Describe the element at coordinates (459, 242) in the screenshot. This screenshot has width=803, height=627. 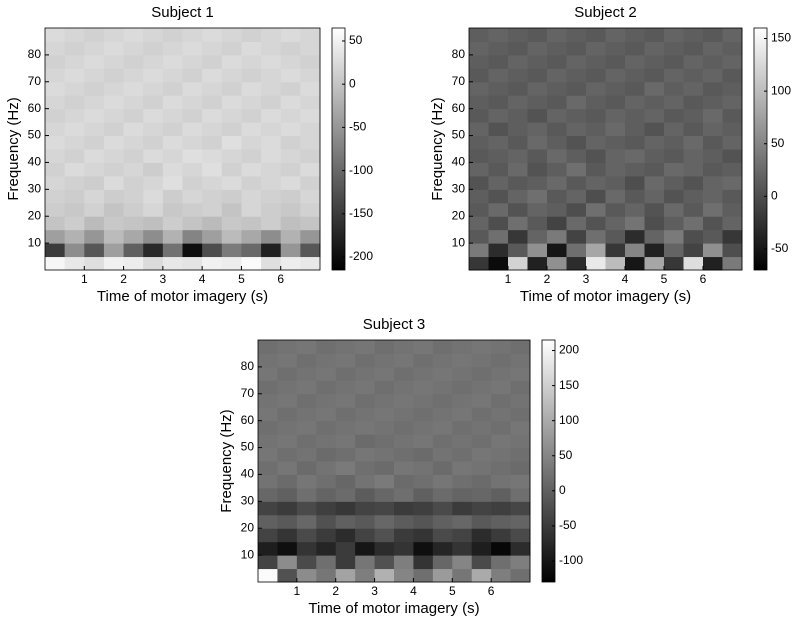
I see `y-tick-label: 10` at that location.